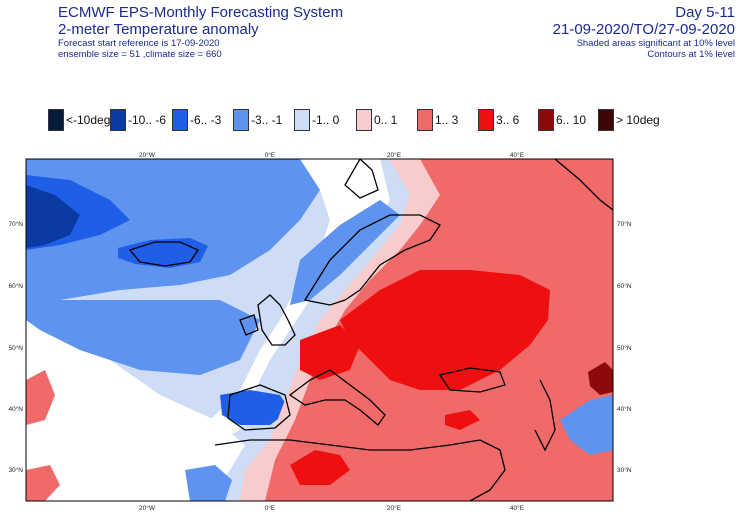 The height and width of the screenshot is (516, 745). I want to click on chart-title: ECMWF EPS-Monthly Forecasting System, so click(201, 12).